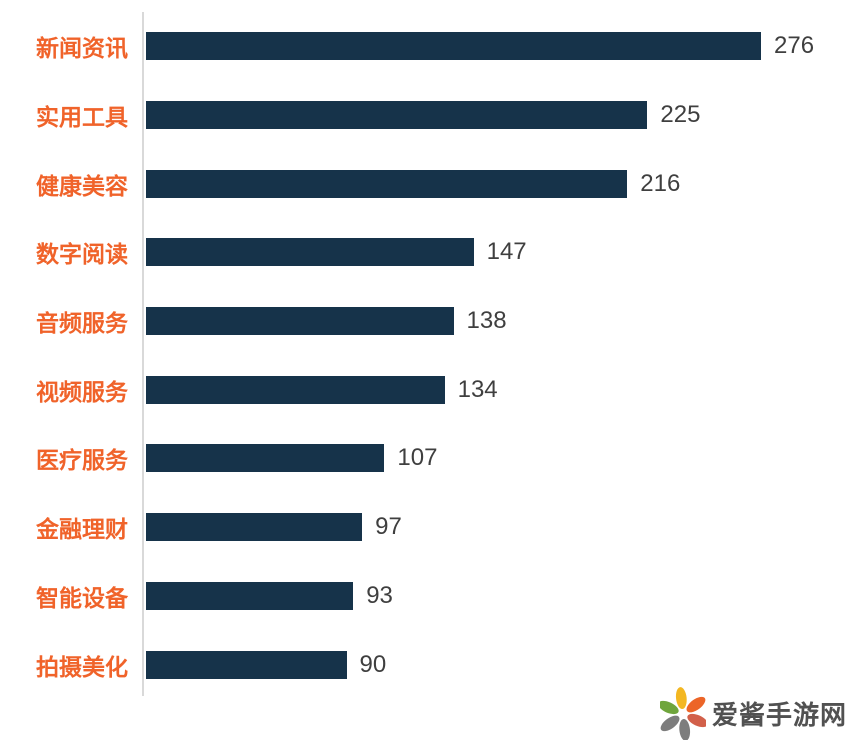 The width and height of the screenshot is (859, 744). What do you see at coordinates (143, 354) in the screenshot?
I see `y-axis-line` at bounding box center [143, 354].